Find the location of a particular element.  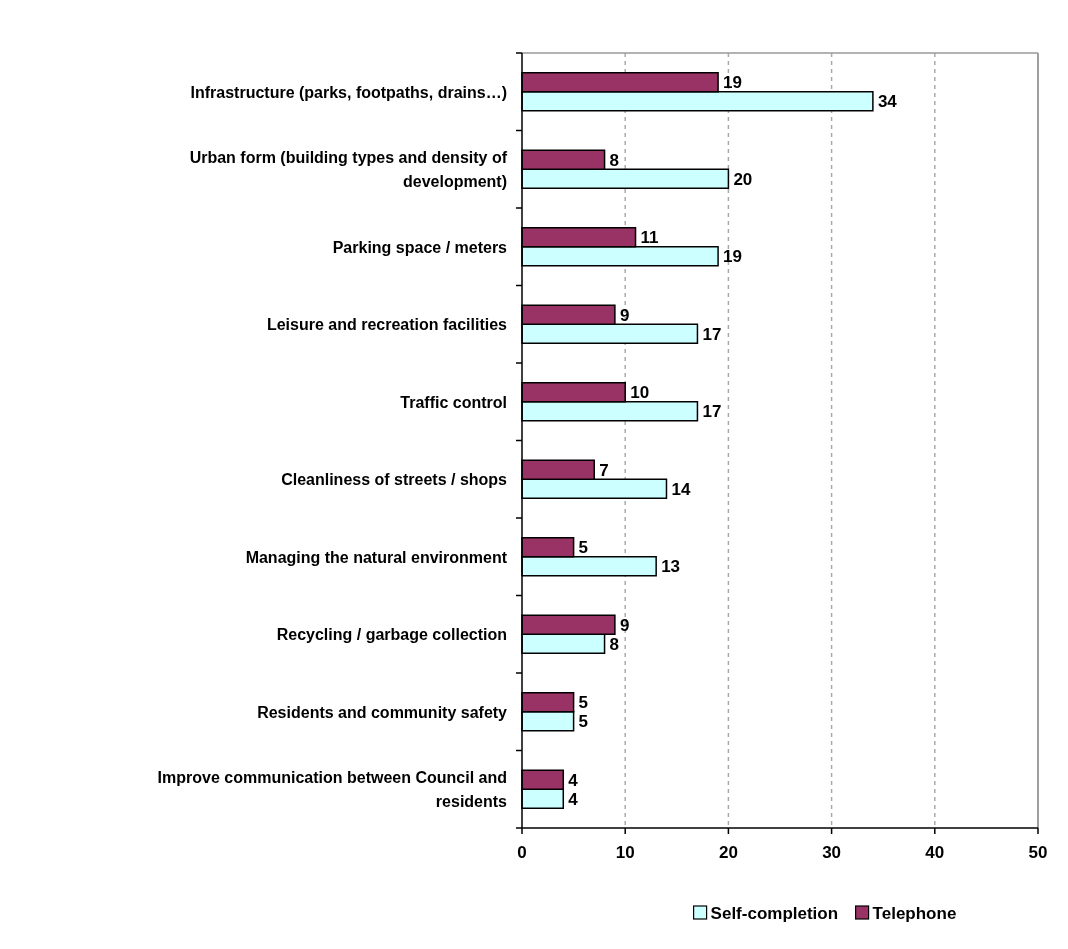

y-tick-label: Infrastructure (parks, footpaths, drains…) is located at coordinates (348, 92).